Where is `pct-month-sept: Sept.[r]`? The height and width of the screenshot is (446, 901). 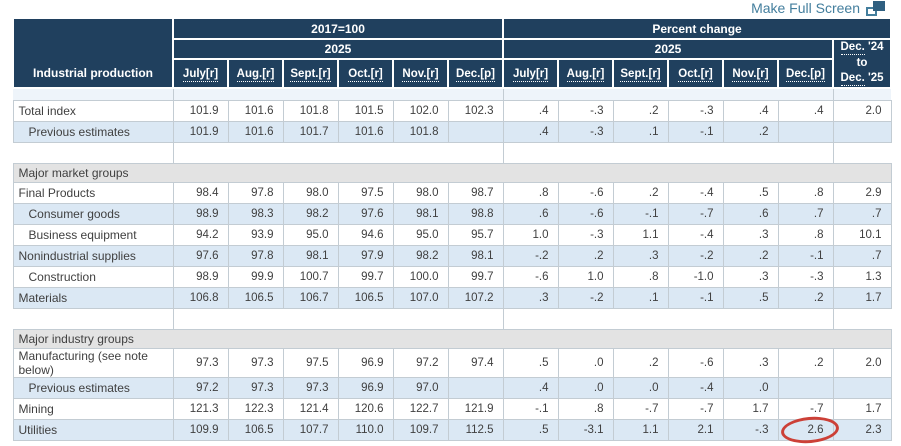
pct-month-sept: Sept.[r] is located at coordinates (641, 73).